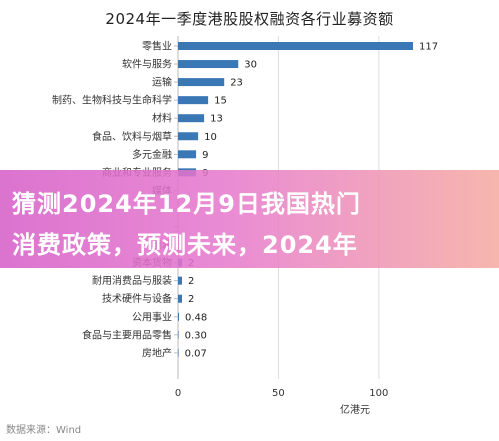  Describe the element at coordinates (278, 393) in the screenshot. I see `x-tick-label: 50` at that location.